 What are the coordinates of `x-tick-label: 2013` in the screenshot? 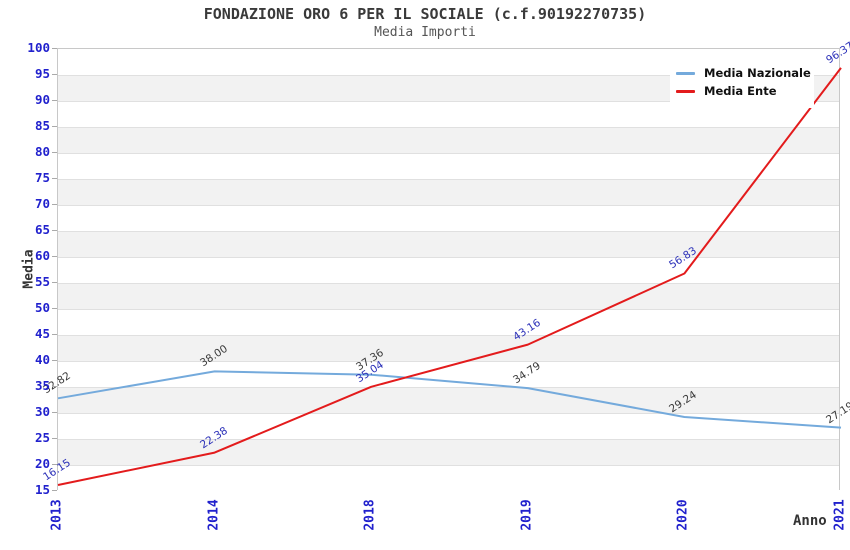 It's located at (57, 515).